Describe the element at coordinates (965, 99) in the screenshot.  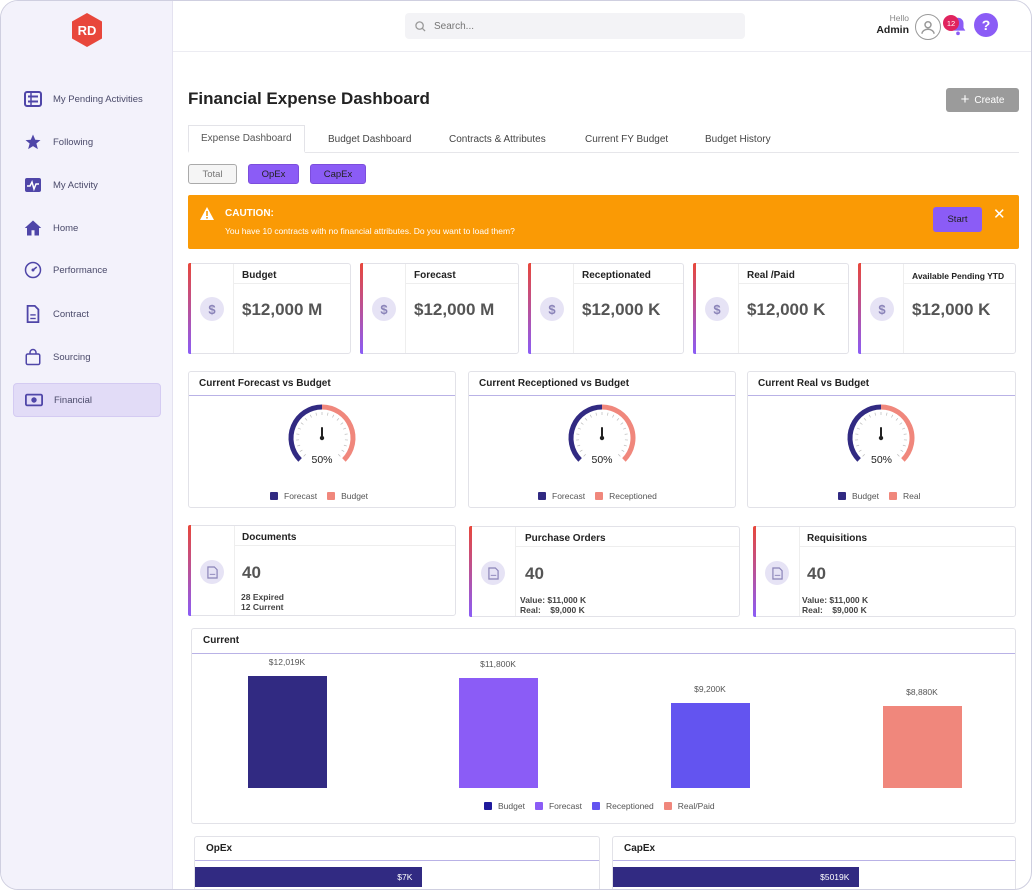
I see `plus-icon: +` at that location.